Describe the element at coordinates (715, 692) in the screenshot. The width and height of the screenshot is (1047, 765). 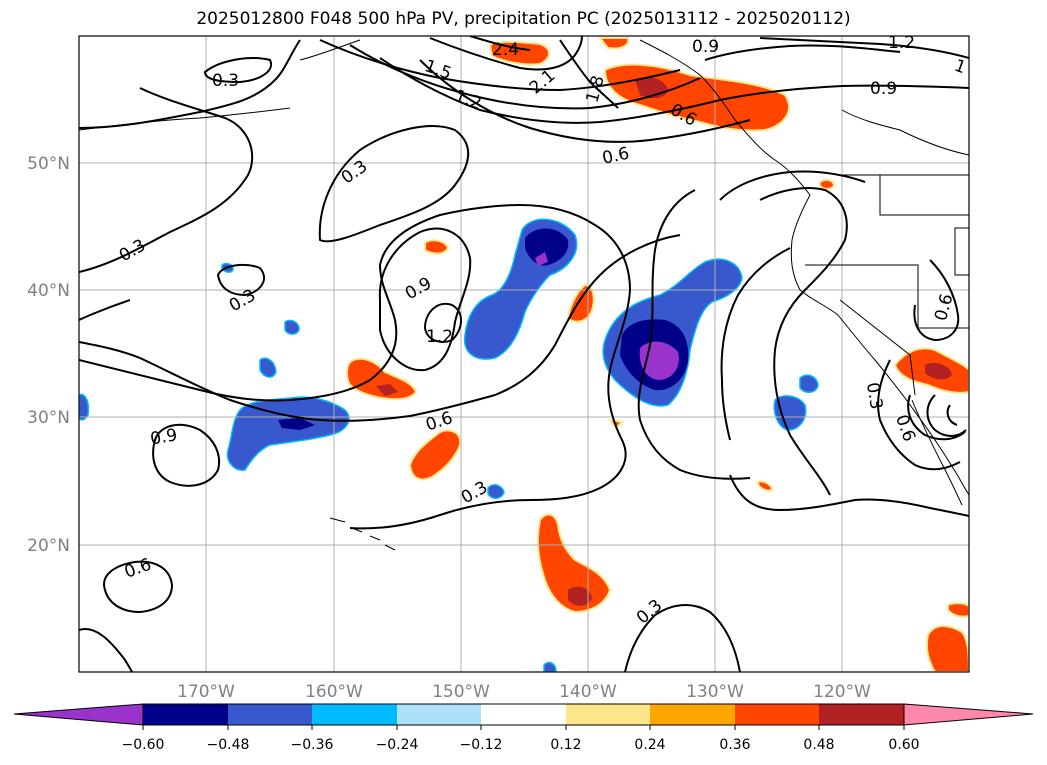
I see `lon-tick: 130°W` at that location.